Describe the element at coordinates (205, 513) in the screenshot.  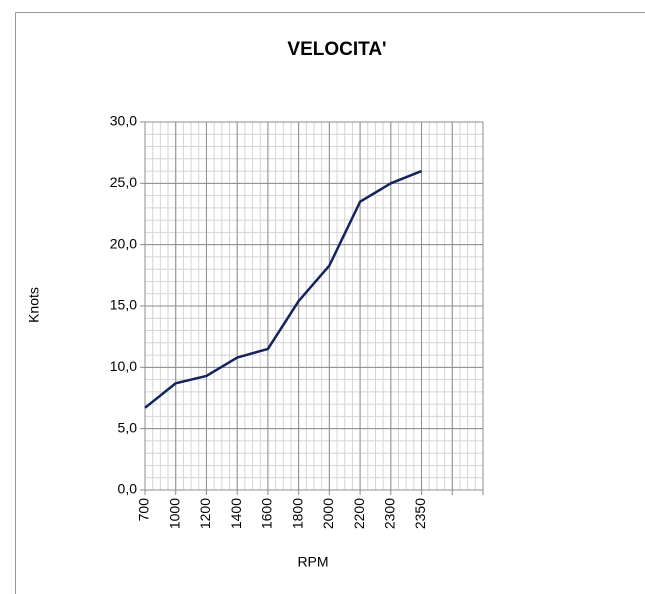
I see `x-tick-label: 1200` at that location.